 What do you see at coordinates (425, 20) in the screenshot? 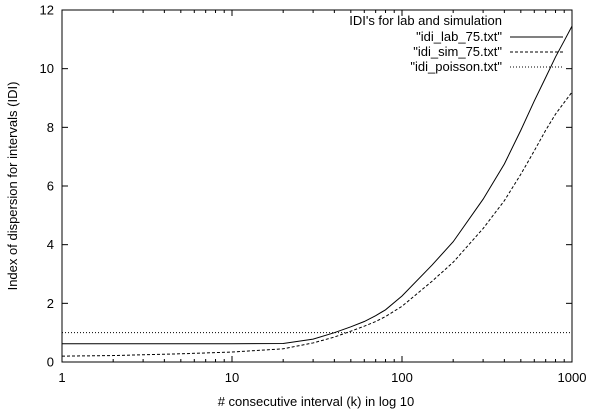
I see `legend-title: IDI's for lab and simulation` at bounding box center [425, 20].